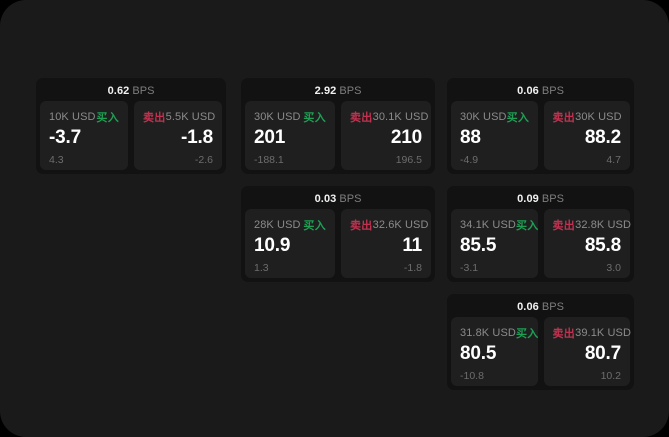 The height and width of the screenshot is (437, 669). I want to click on notional-amount: 5.5K USD, so click(190, 116).